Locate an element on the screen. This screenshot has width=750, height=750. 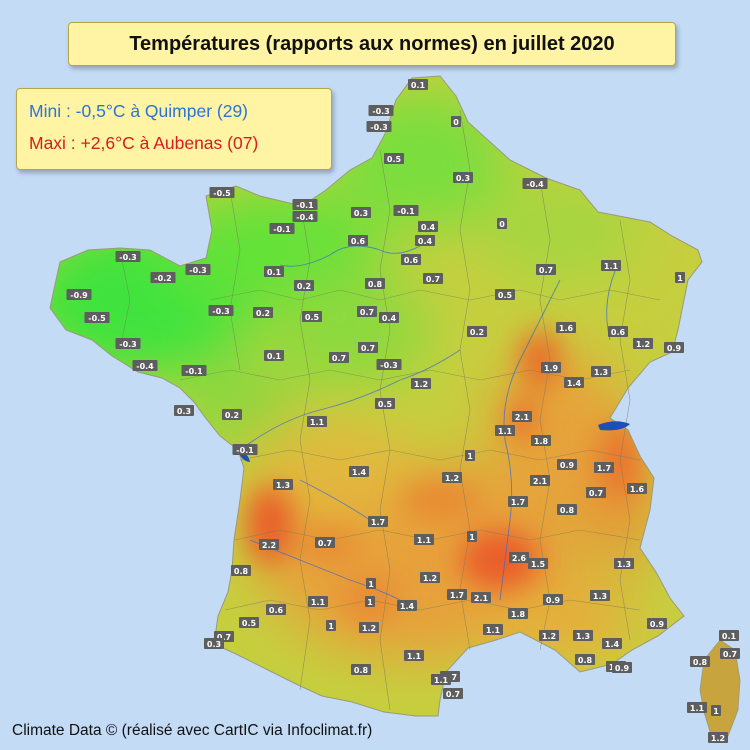
station-label: 1.8 is located at coordinates (541, 440).